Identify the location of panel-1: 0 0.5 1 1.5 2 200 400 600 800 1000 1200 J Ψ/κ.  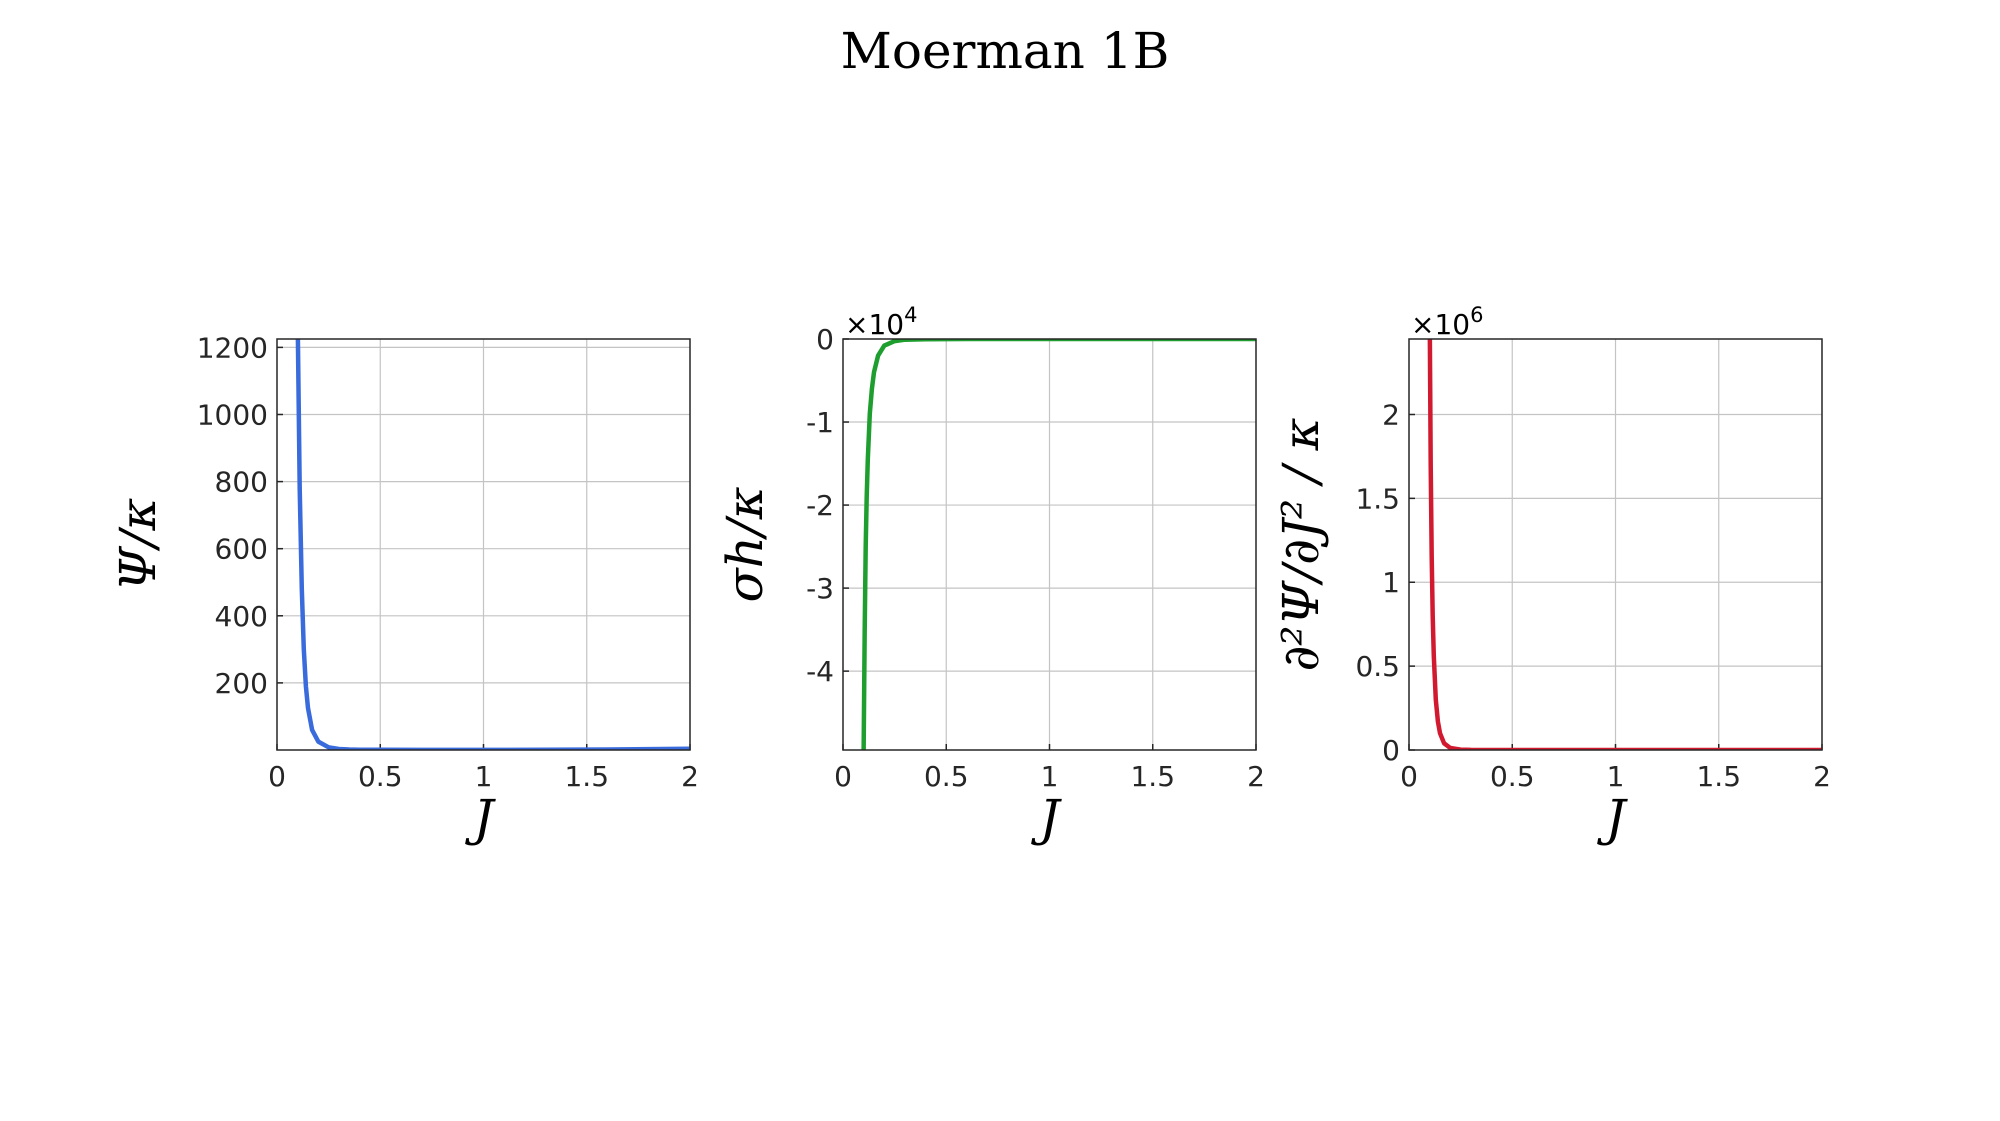
(404, 589).